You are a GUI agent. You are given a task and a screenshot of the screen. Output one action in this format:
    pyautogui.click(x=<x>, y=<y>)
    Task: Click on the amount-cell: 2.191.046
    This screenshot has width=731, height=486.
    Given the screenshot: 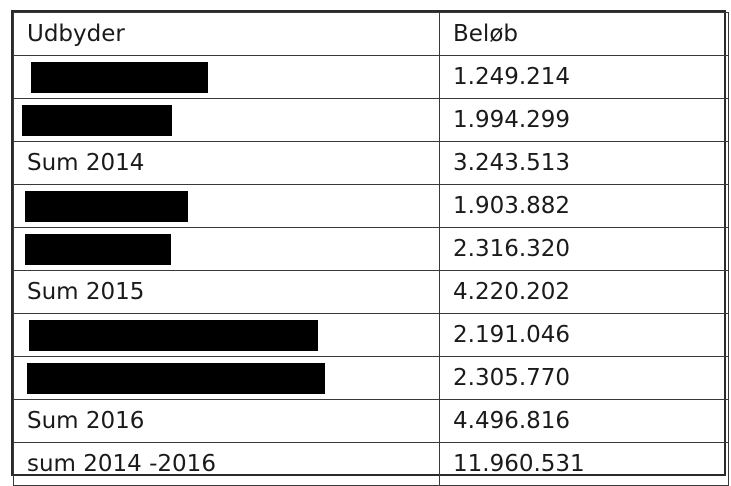 What is the action you would take?
    pyautogui.click(x=584, y=335)
    